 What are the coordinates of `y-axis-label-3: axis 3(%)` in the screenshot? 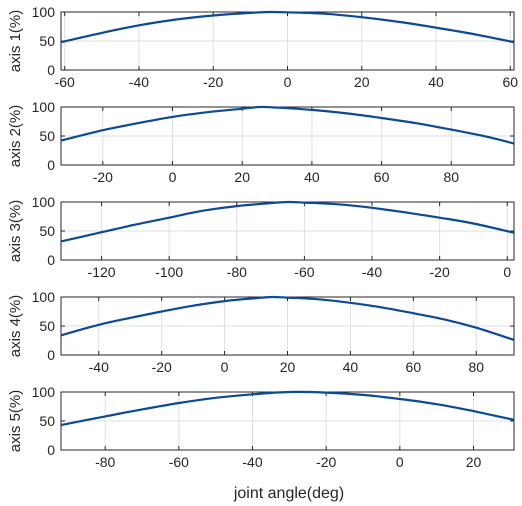 It's located at (15, 231).